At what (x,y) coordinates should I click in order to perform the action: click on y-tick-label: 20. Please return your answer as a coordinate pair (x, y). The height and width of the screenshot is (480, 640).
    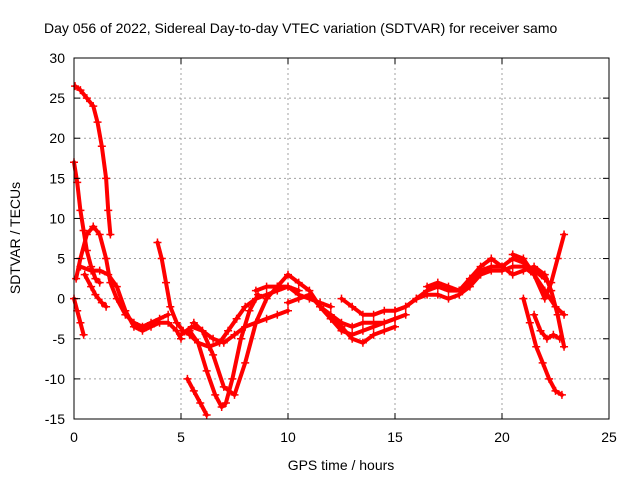
    Looking at the image, I should click on (57, 138).